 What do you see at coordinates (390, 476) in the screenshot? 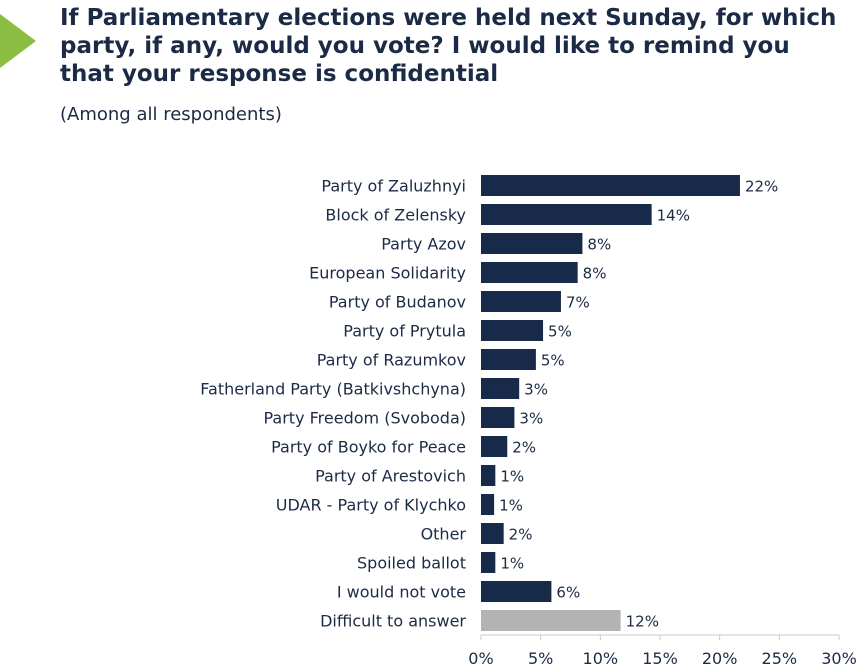
I see `category-label: Party of Arestovich` at bounding box center [390, 476].